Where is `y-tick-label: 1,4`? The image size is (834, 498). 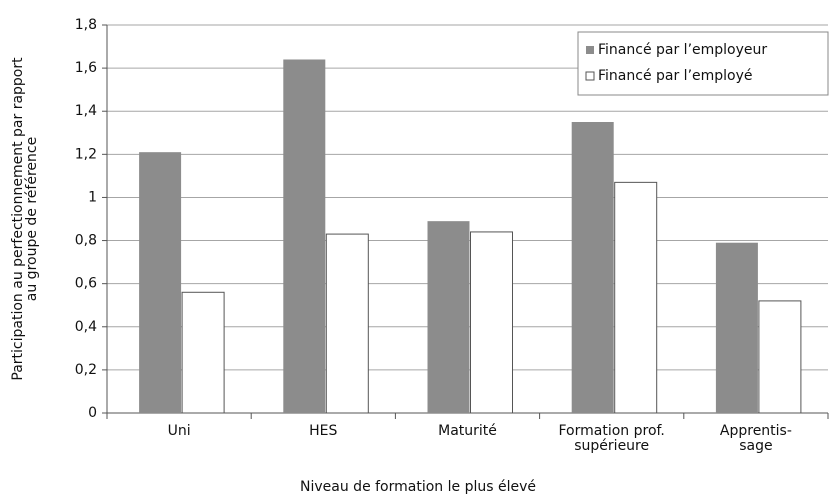
y-tick-label: 1,4 is located at coordinates (86, 111).